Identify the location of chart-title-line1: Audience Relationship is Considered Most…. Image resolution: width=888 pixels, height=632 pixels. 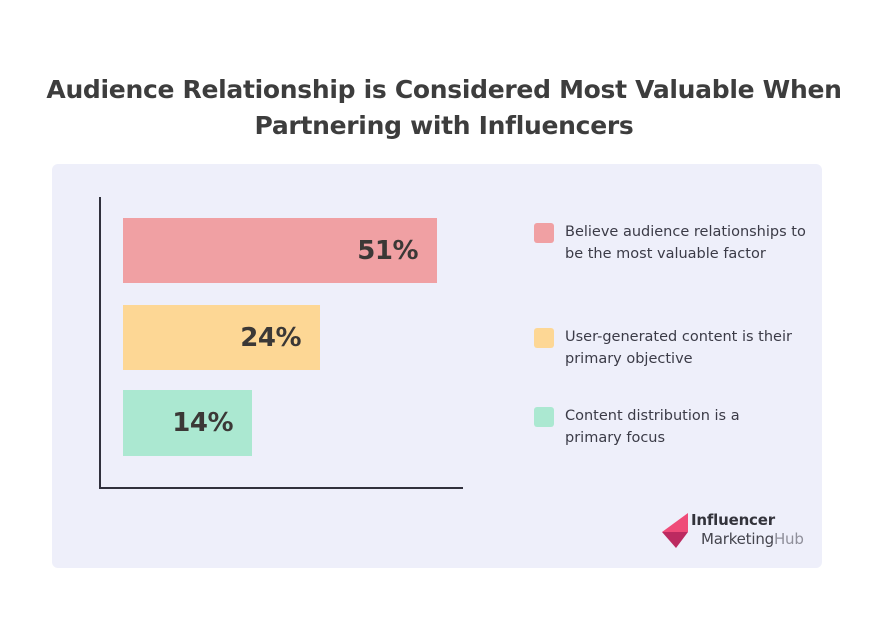
(444, 89).